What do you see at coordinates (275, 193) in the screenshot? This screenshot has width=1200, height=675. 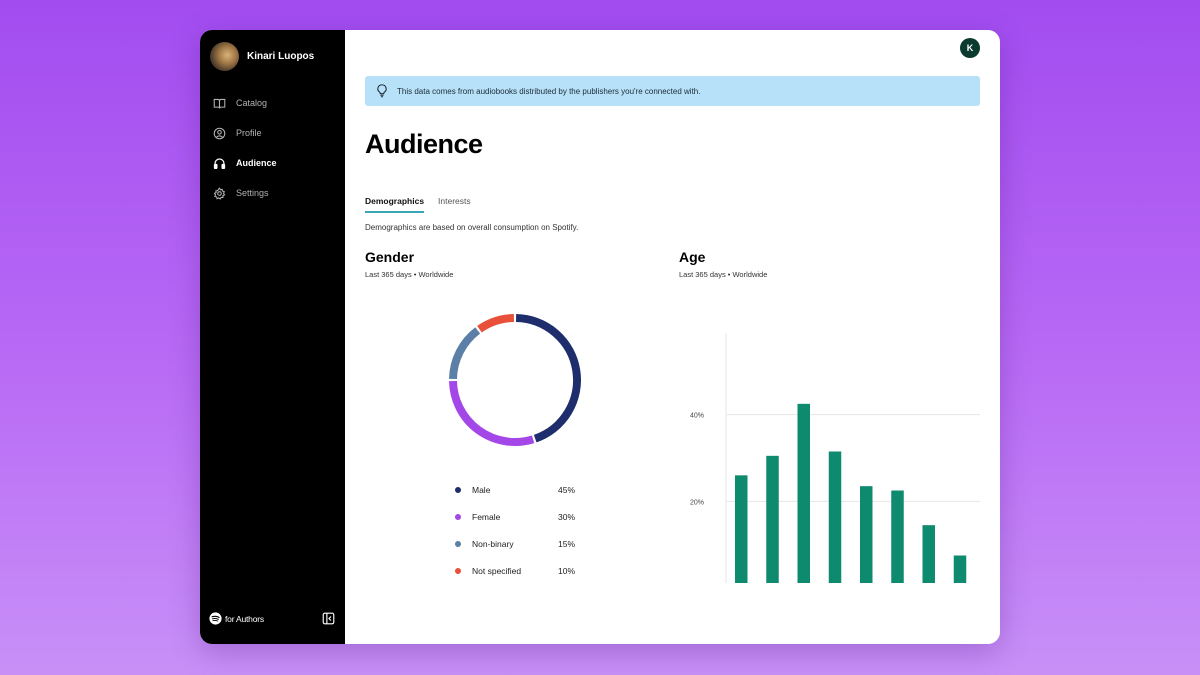 I see `sidebar-item-settings: Settings` at bounding box center [275, 193].